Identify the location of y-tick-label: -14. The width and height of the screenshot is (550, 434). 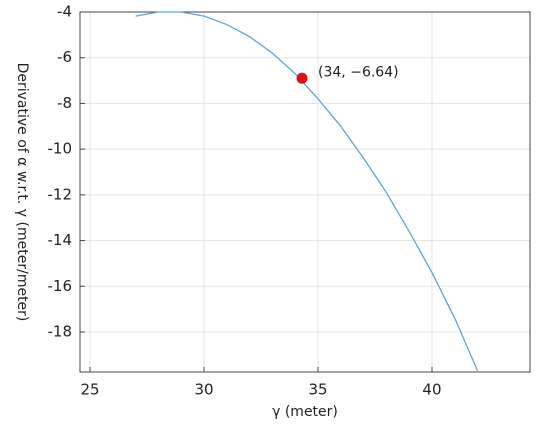
(60, 240).